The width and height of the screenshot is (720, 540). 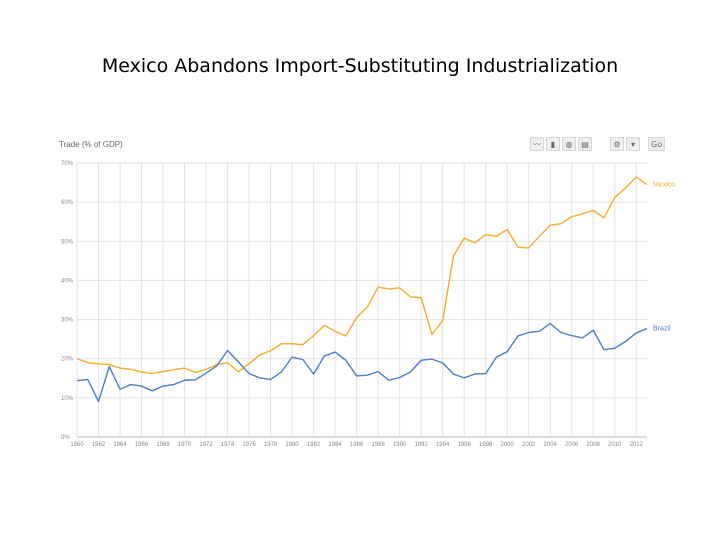 What do you see at coordinates (67, 281) in the screenshot?
I see `y-tick-label: 40%` at bounding box center [67, 281].